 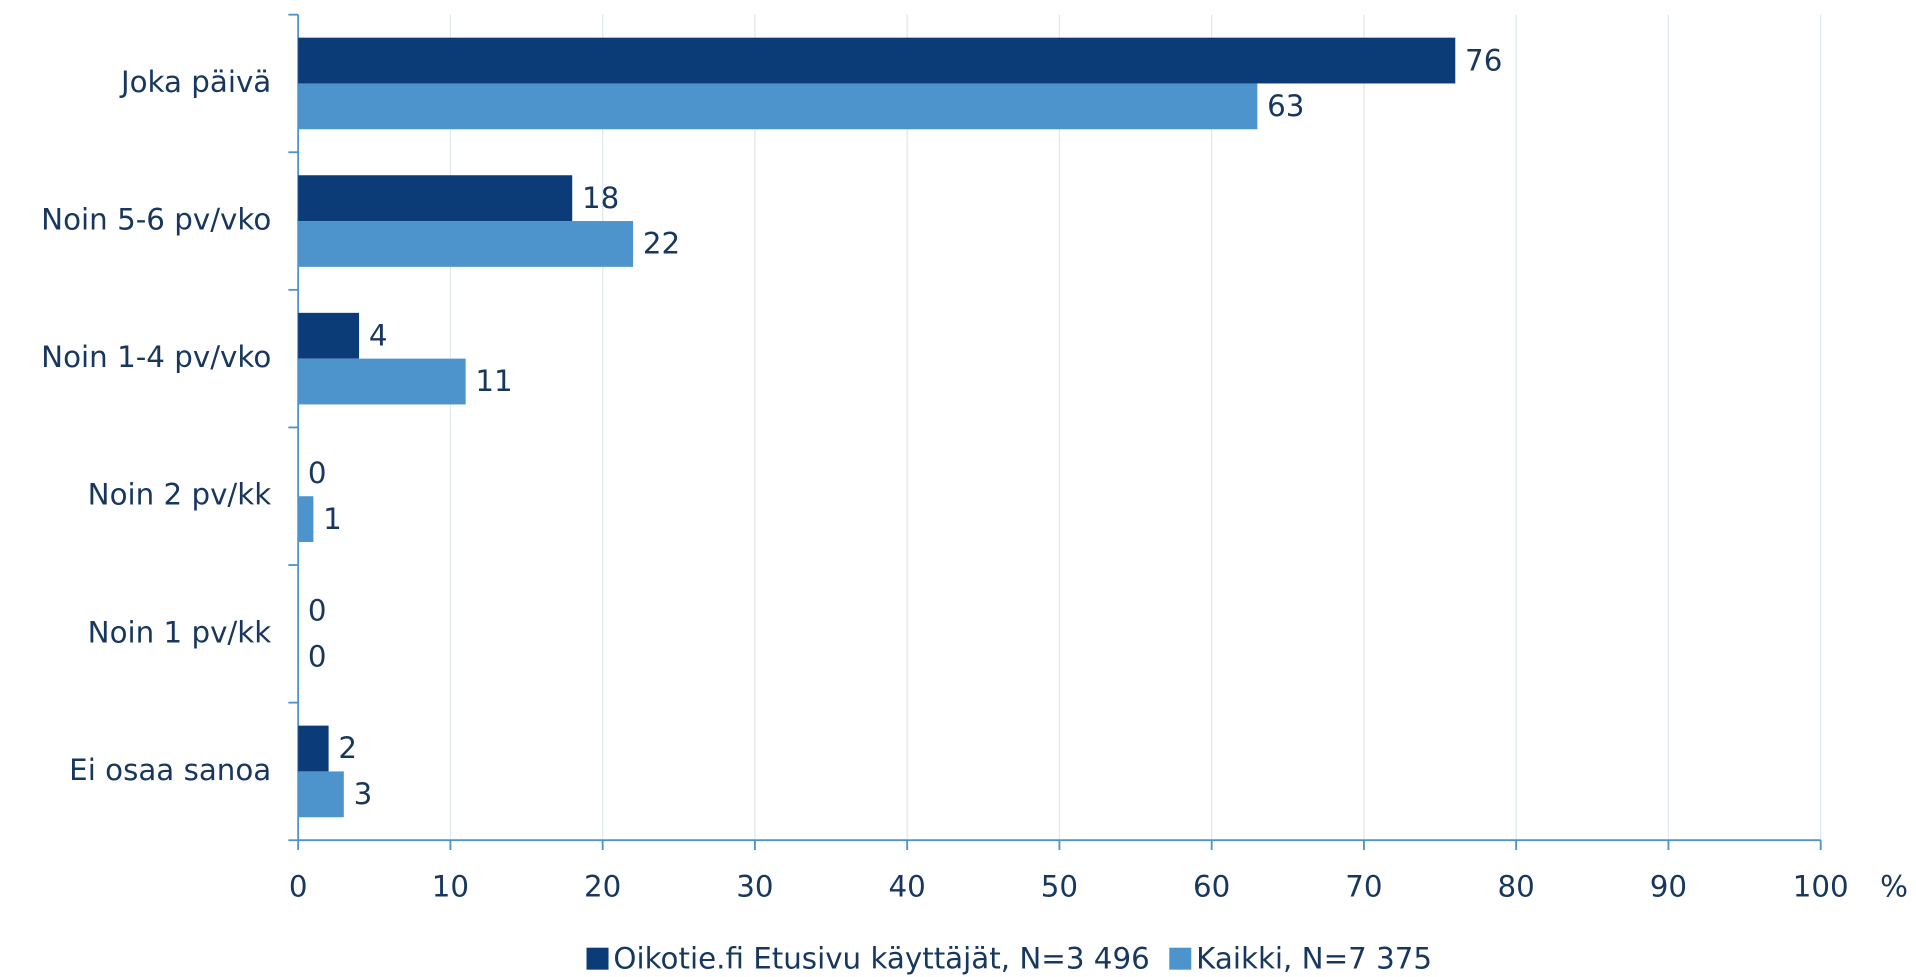 I want to click on y-tick-label: Noin 1 pv/kk, so click(x=180, y=632).